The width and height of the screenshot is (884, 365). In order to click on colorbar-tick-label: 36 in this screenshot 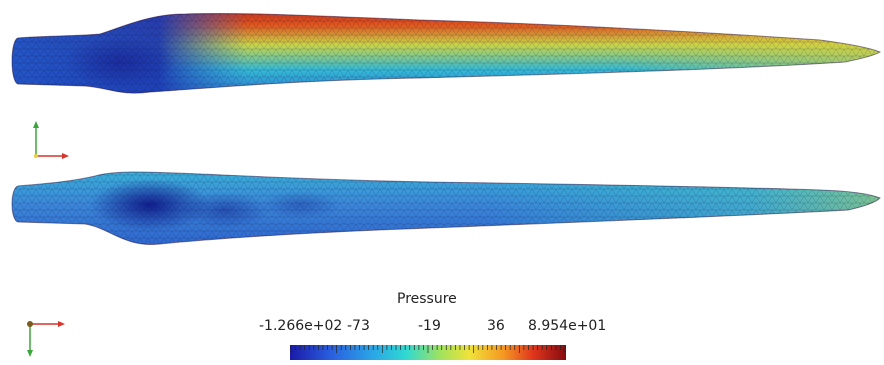, I will do `click(496, 326)`.